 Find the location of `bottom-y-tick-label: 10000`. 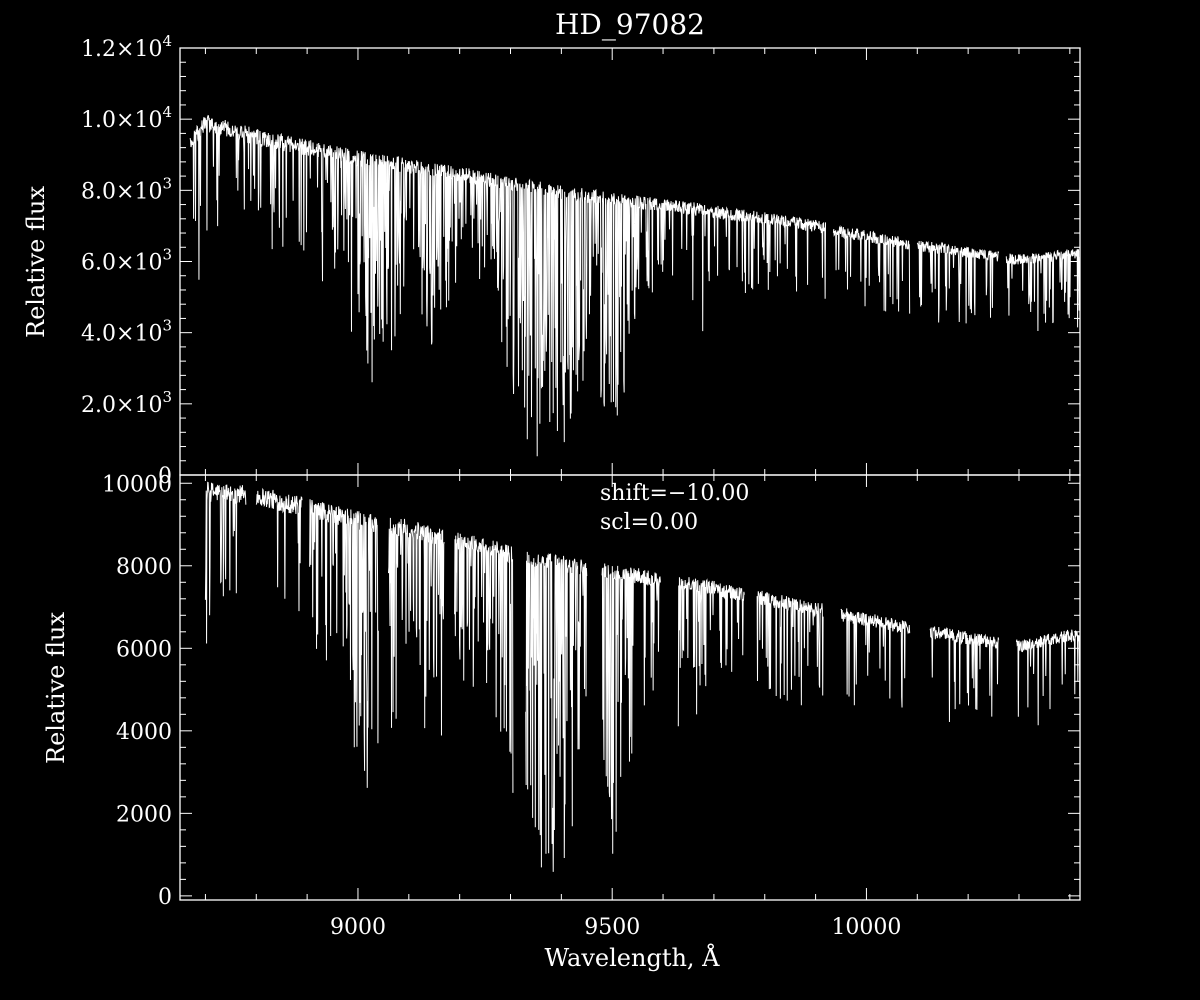

bottom-y-tick-label: 10000 is located at coordinates (137, 484).